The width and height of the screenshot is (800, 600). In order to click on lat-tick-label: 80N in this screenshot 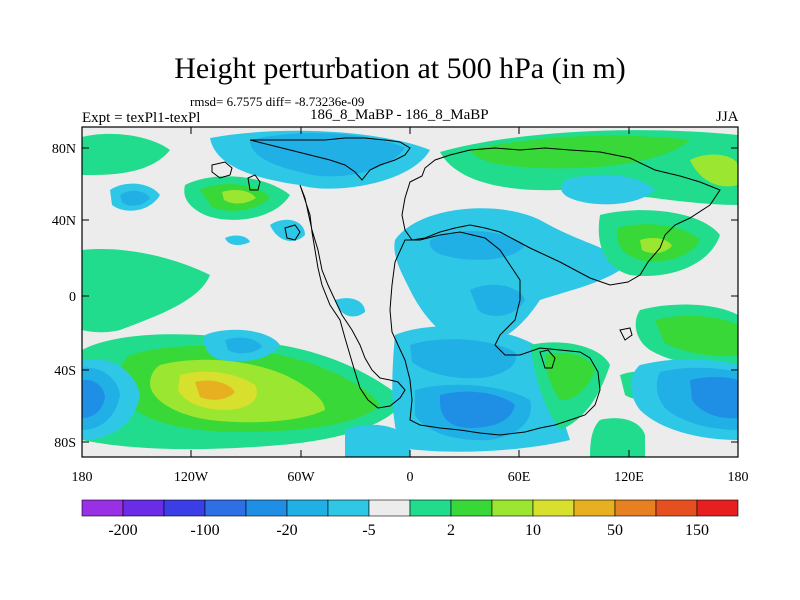, I will do `click(64, 149)`.